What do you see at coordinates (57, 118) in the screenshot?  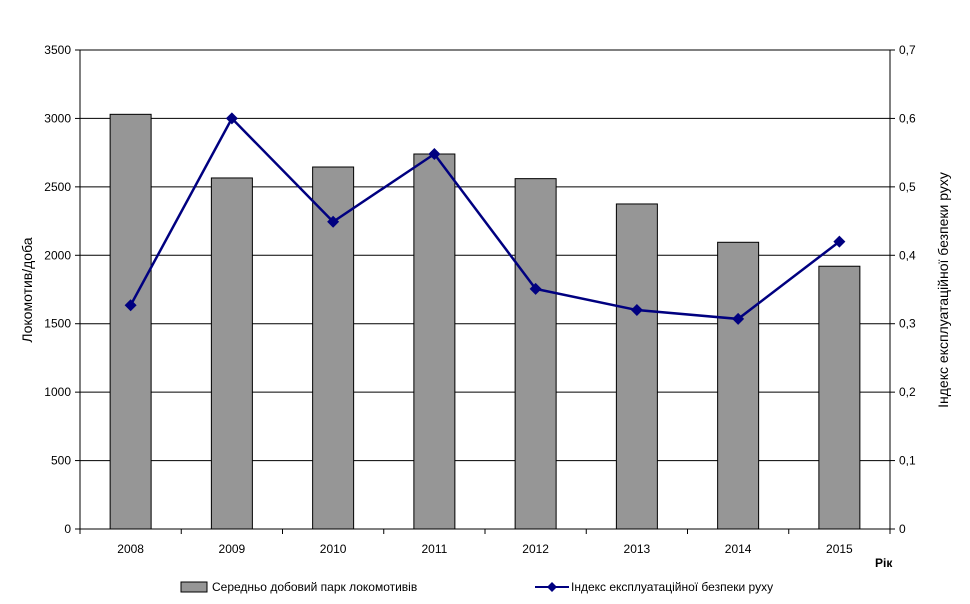 I see `y-tick-label: 3000` at bounding box center [57, 118].